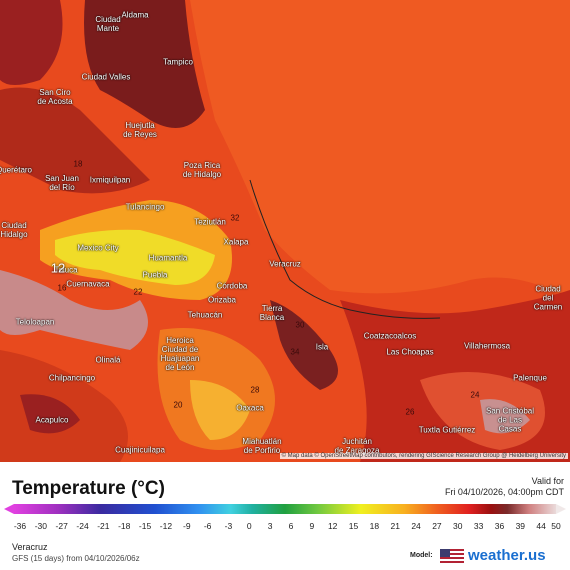  What do you see at coordinates (138, 292) in the screenshot?
I see `contour-label: 22` at bounding box center [138, 292].